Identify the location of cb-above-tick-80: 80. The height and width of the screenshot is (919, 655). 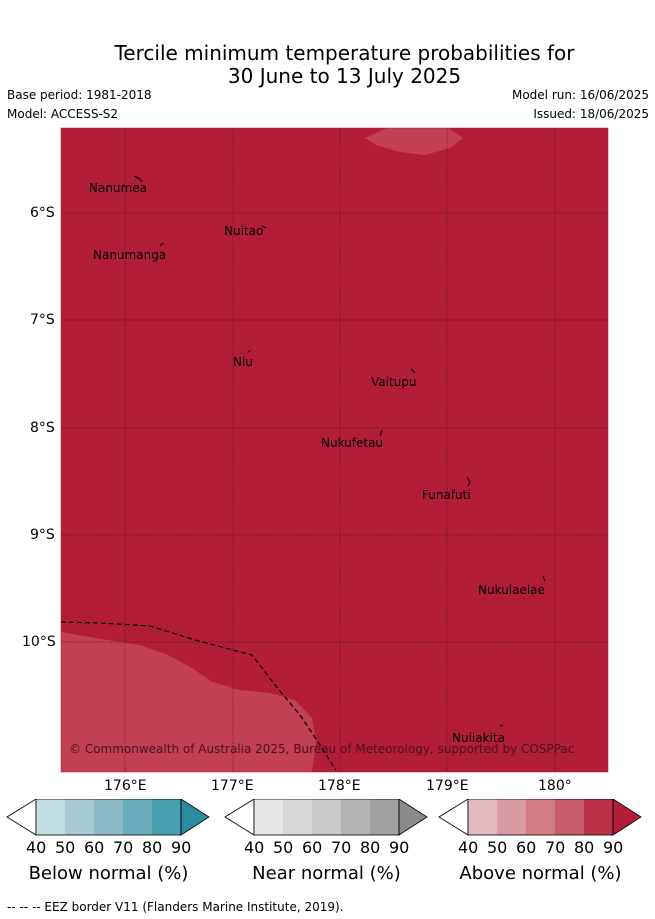
(584, 847).